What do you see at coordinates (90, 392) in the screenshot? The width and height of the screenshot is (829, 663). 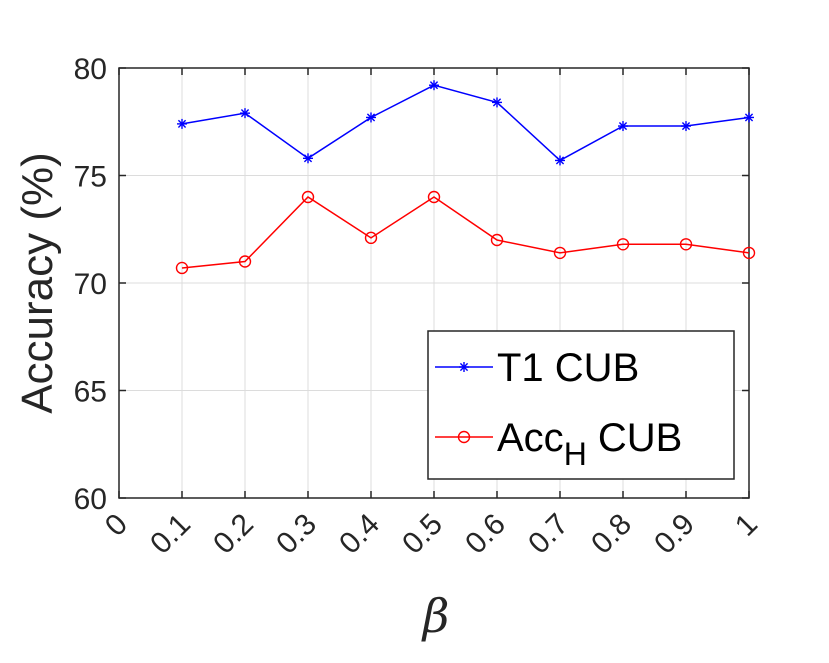 I see `y-tick-label: 65` at bounding box center [90, 392].